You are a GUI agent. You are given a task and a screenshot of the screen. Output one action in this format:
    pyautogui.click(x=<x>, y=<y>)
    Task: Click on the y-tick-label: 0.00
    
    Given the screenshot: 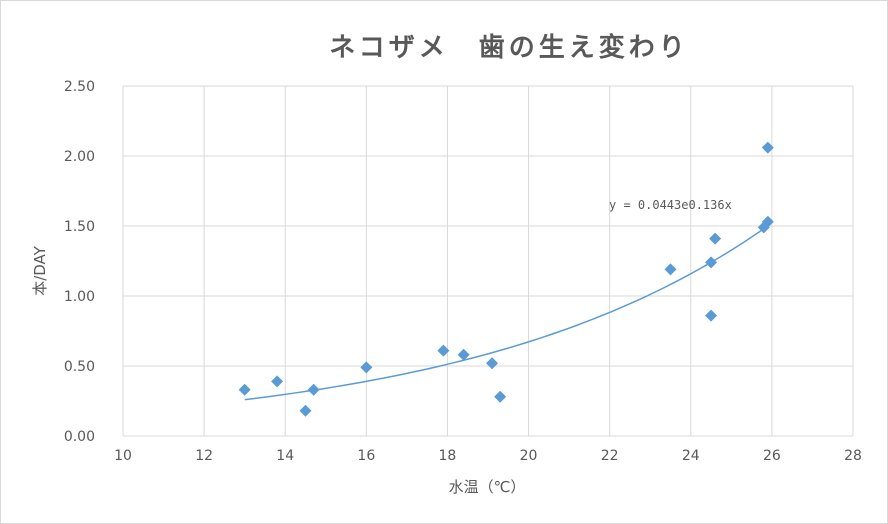 What is the action you would take?
    pyautogui.click(x=79, y=437)
    